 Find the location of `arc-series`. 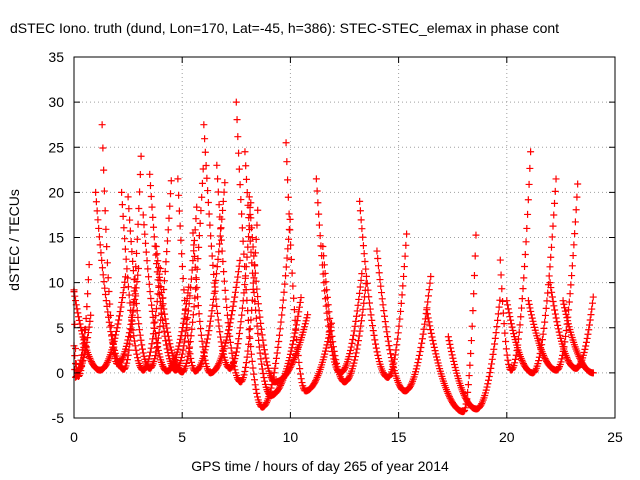

arc-series is located at coordinates (81, 320).